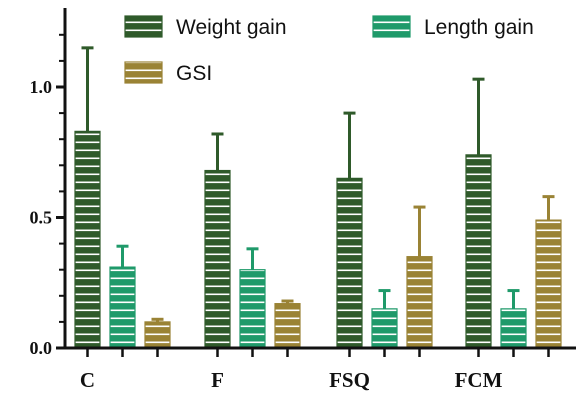 The height and width of the screenshot is (396, 577). Describe the element at coordinates (479, 380) in the screenshot. I see `x-category-label: FCM` at that location.